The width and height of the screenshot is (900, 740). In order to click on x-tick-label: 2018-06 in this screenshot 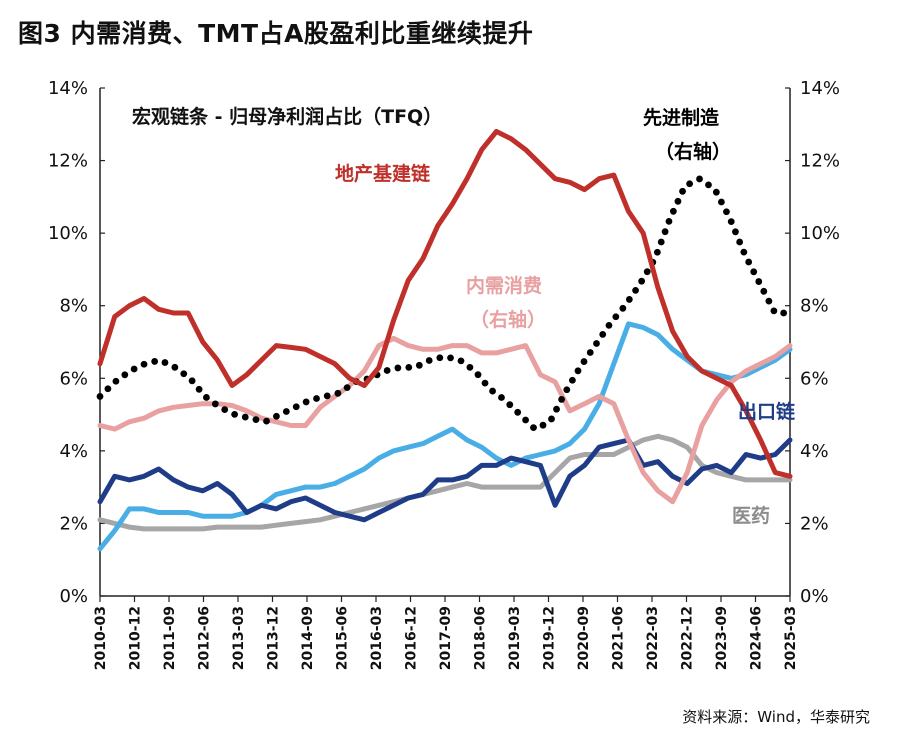, I will do `click(481, 638)`.